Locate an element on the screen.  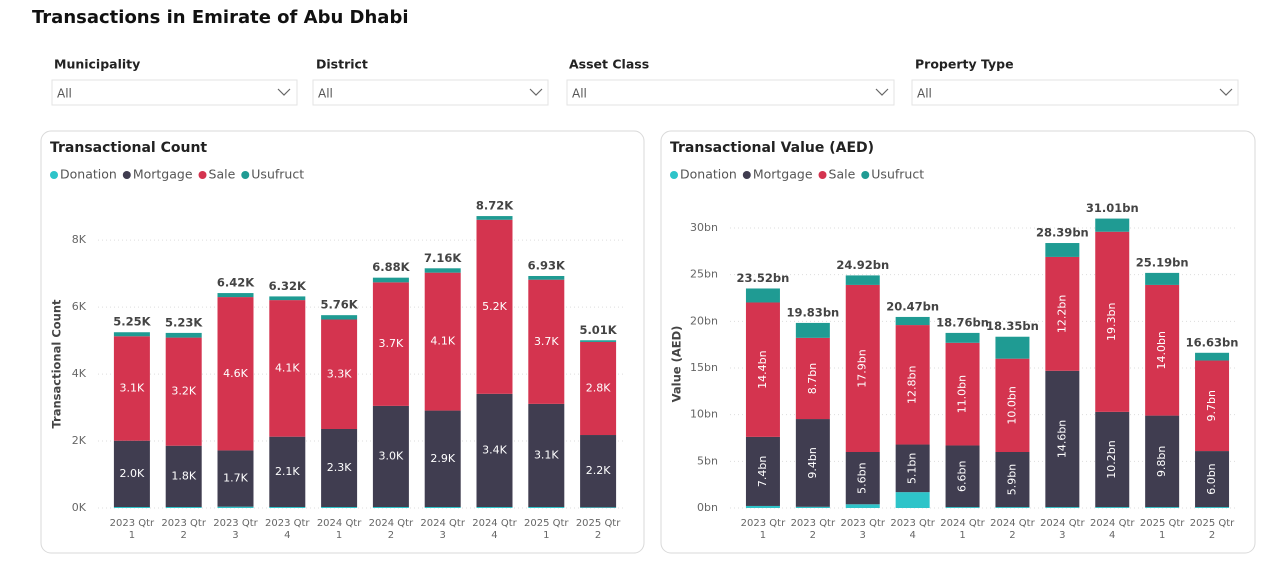
legend-label: Usufruct is located at coordinates (277, 174).